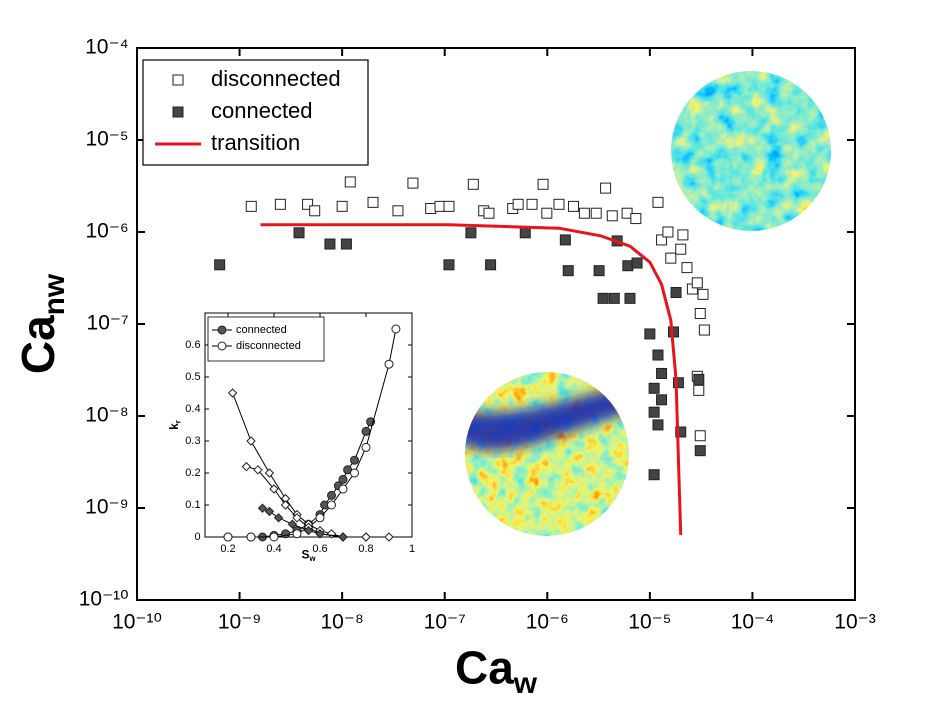 This screenshot has height=708, width=944. I want to click on y-axis-label-main: Ca, so click(38, 344).